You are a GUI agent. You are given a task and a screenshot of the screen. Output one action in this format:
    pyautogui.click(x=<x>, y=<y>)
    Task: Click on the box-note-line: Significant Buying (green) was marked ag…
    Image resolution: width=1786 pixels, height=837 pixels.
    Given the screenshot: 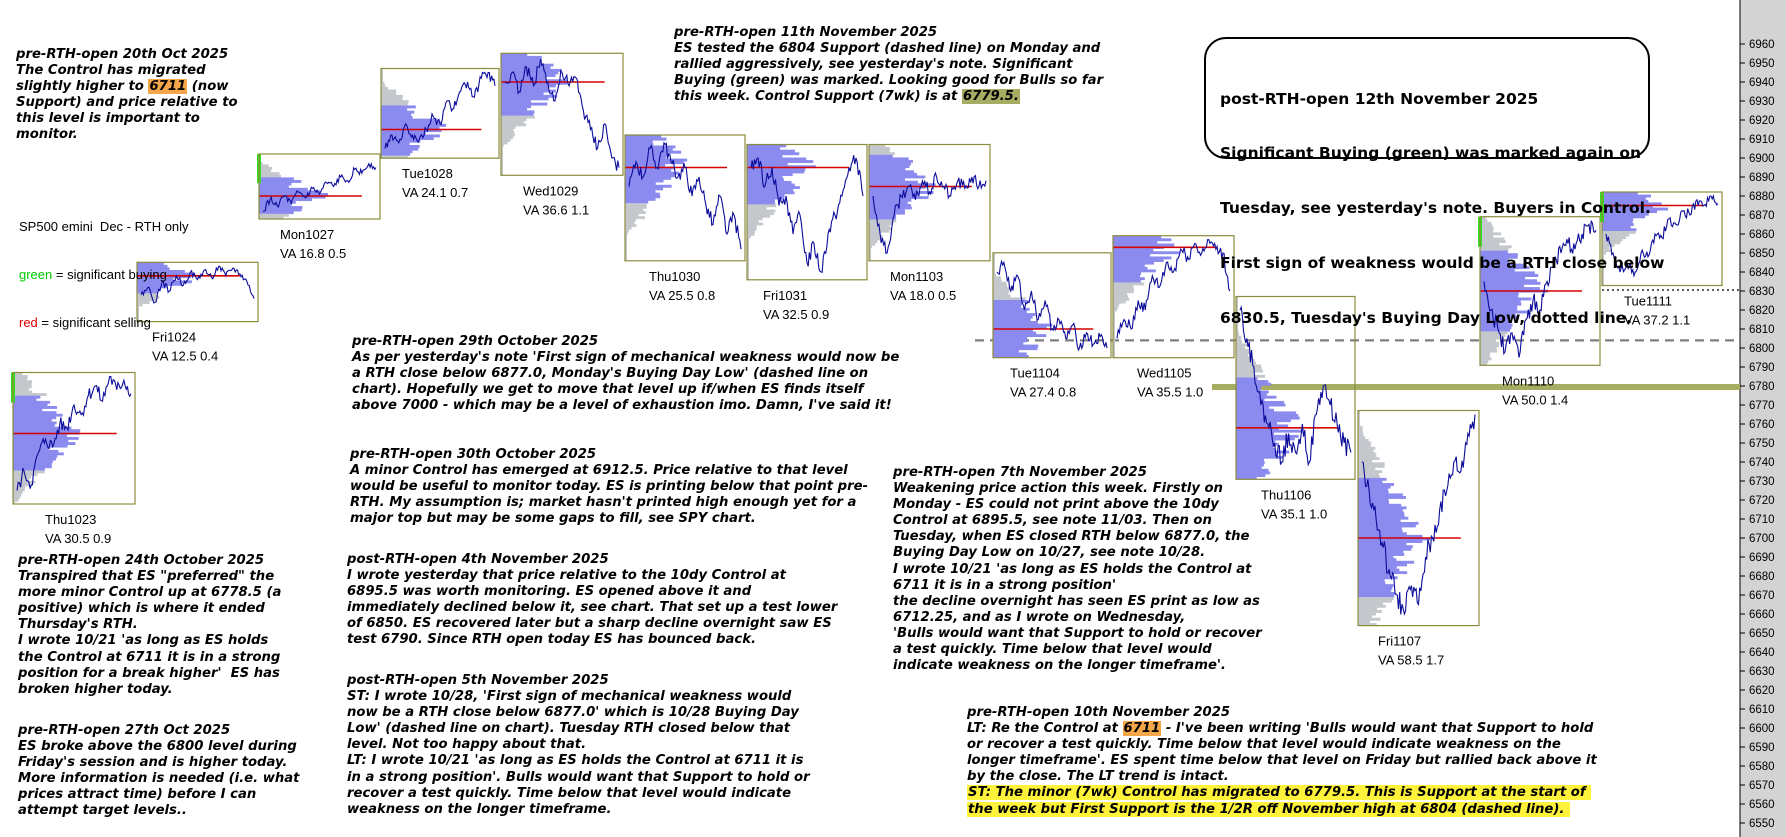 What is the action you would take?
    pyautogui.click(x=1431, y=153)
    